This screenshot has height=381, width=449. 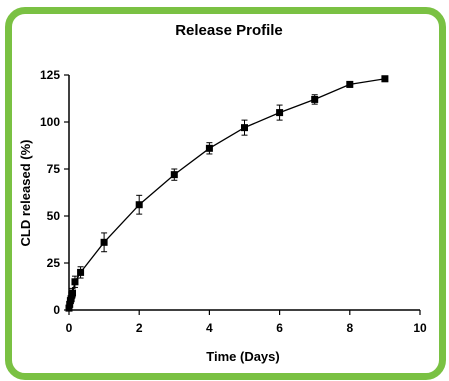 I want to click on y-tick-label: 25, so click(x=54, y=263).